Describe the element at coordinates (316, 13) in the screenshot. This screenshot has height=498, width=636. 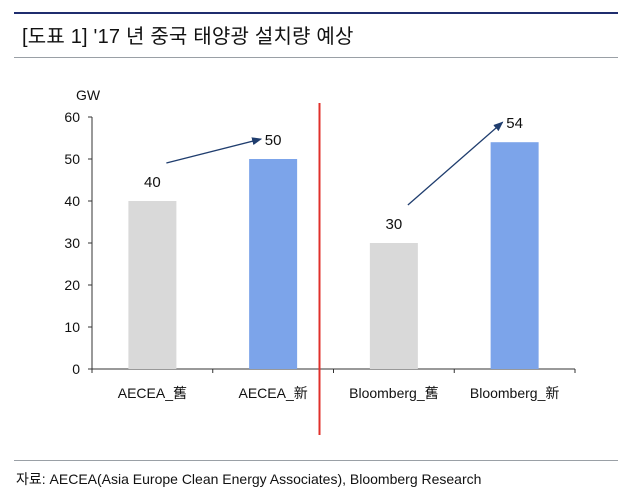
I see `header-top-rule` at that location.